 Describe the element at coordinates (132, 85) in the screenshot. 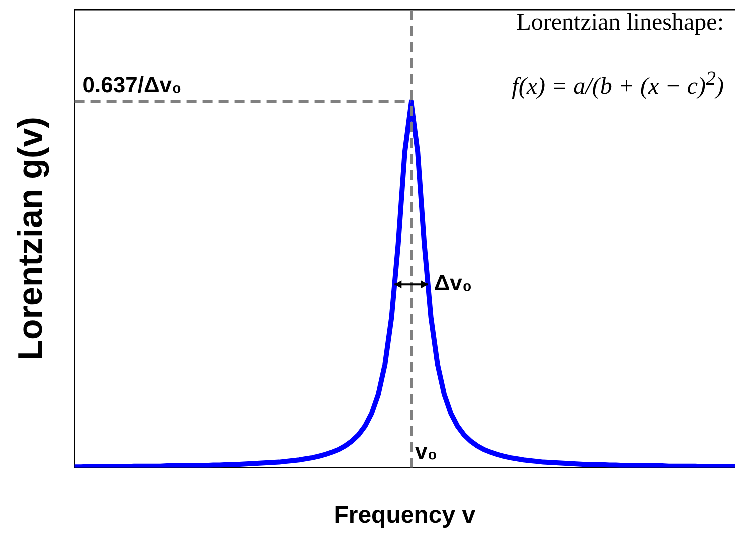

I see `ref-line-label: 0.637/Δv₀` at that location.